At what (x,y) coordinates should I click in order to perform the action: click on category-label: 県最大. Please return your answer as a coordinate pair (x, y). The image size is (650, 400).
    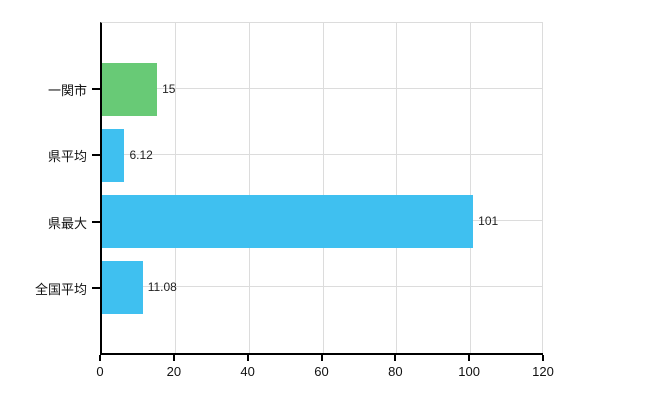
    Looking at the image, I should click on (67, 223).